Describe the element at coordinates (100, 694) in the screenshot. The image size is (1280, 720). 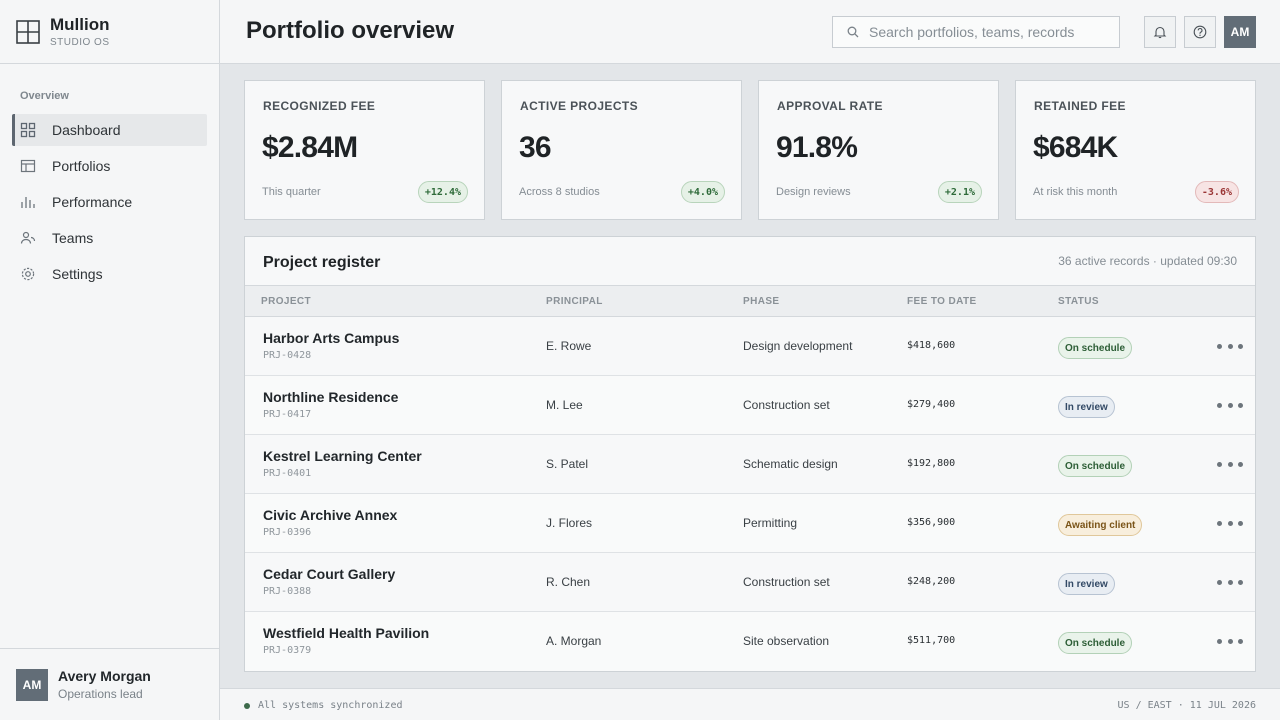
I see `user-role: Operations lead` at that location.